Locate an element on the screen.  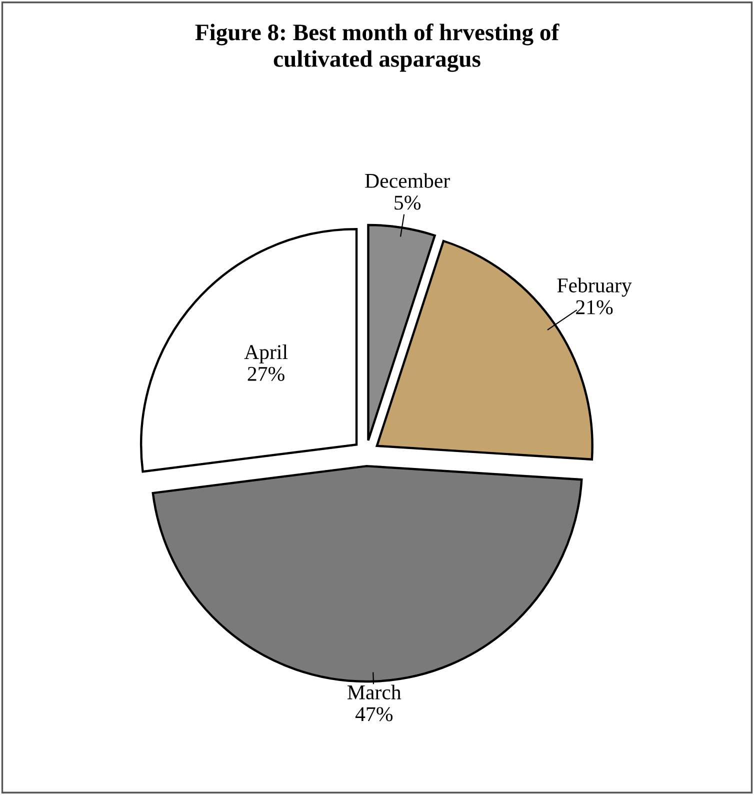
data-label: 5% is located at coordinates (407, 203).